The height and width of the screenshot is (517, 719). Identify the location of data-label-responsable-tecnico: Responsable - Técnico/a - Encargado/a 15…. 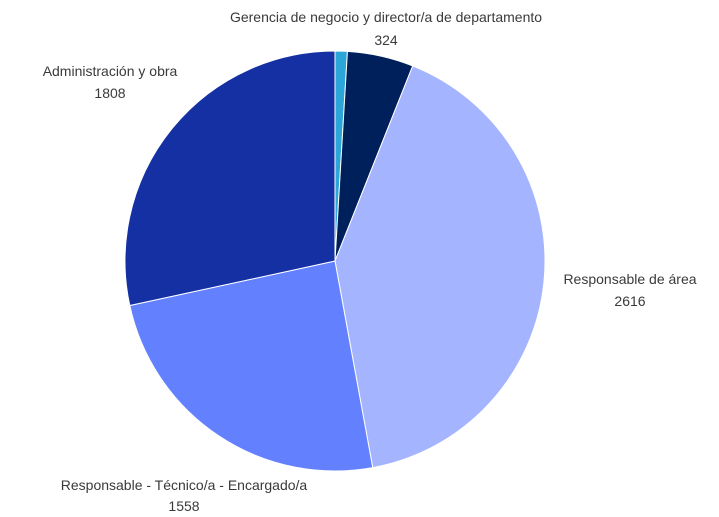
(184, 495).